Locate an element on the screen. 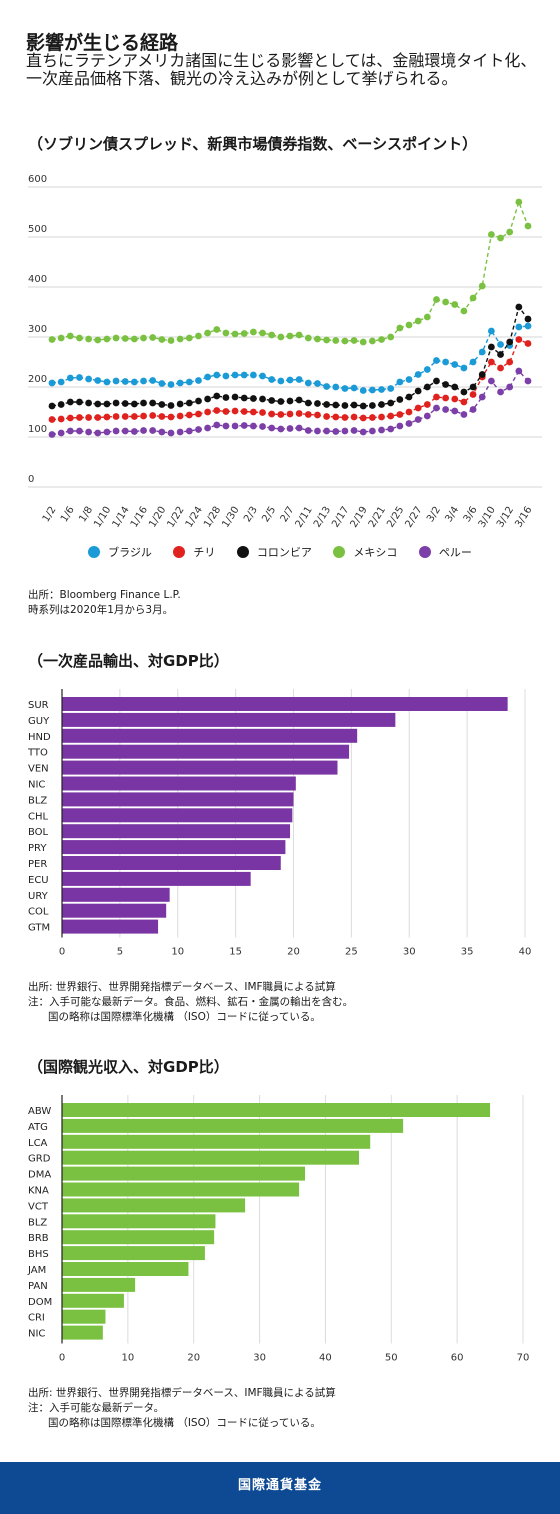  category-label: BHS is located at coordinates (38, 1254).